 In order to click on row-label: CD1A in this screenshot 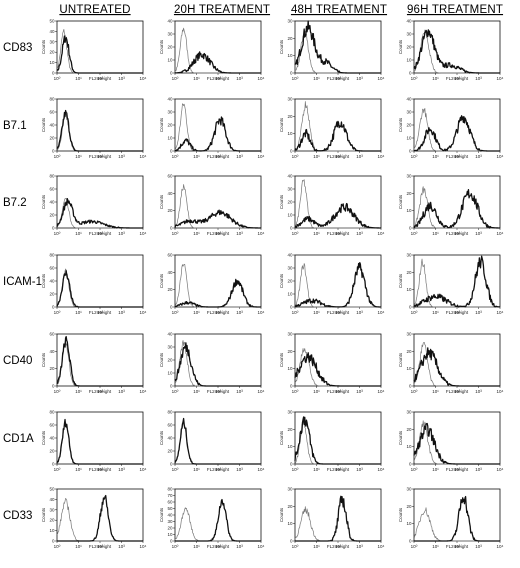, I will do `click(18, 439)`.